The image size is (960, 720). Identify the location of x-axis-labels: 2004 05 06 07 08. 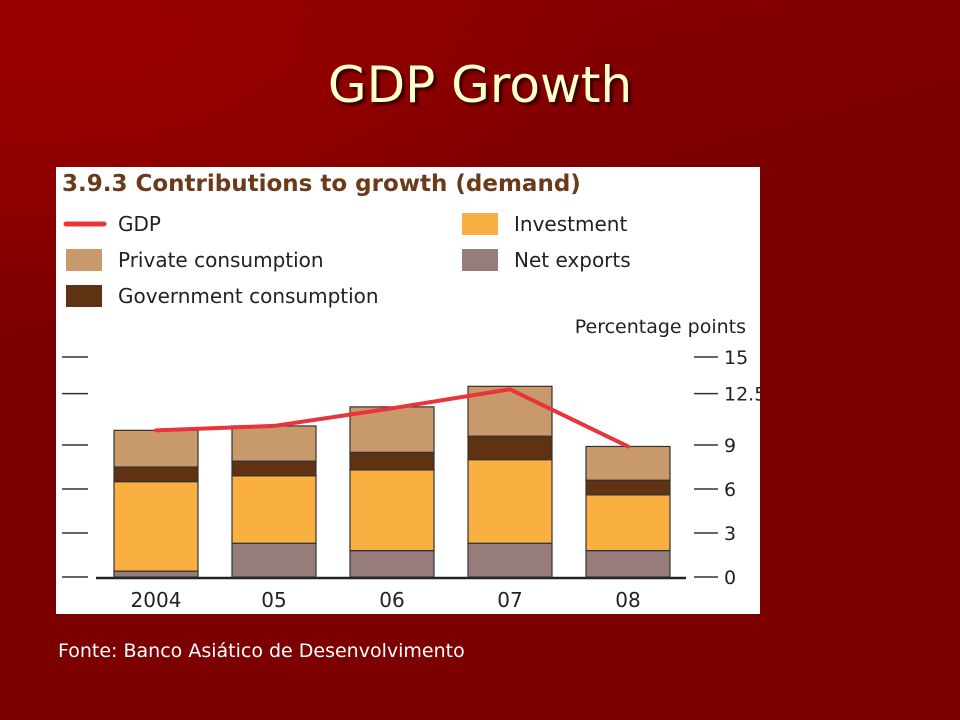
(386, 600).